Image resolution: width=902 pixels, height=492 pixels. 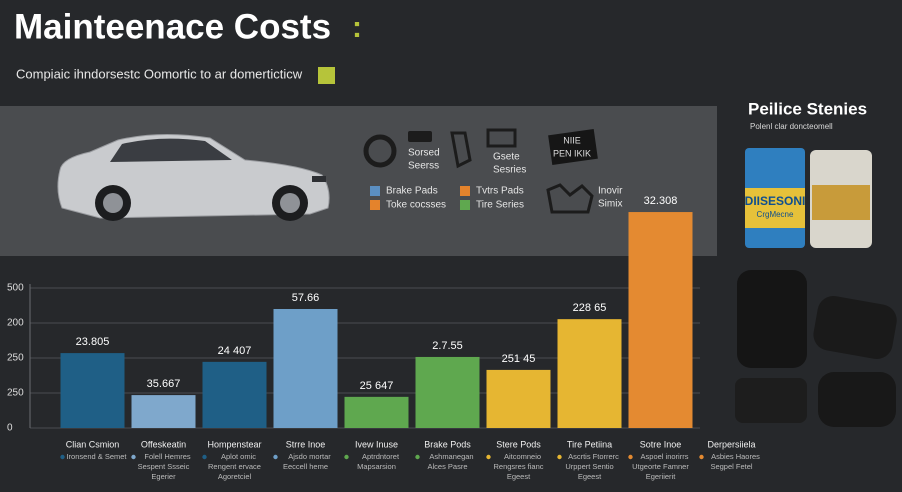 I want to click on sidebar-subtitle: Polenl clar doncteomell, so click(x=791, y=126).